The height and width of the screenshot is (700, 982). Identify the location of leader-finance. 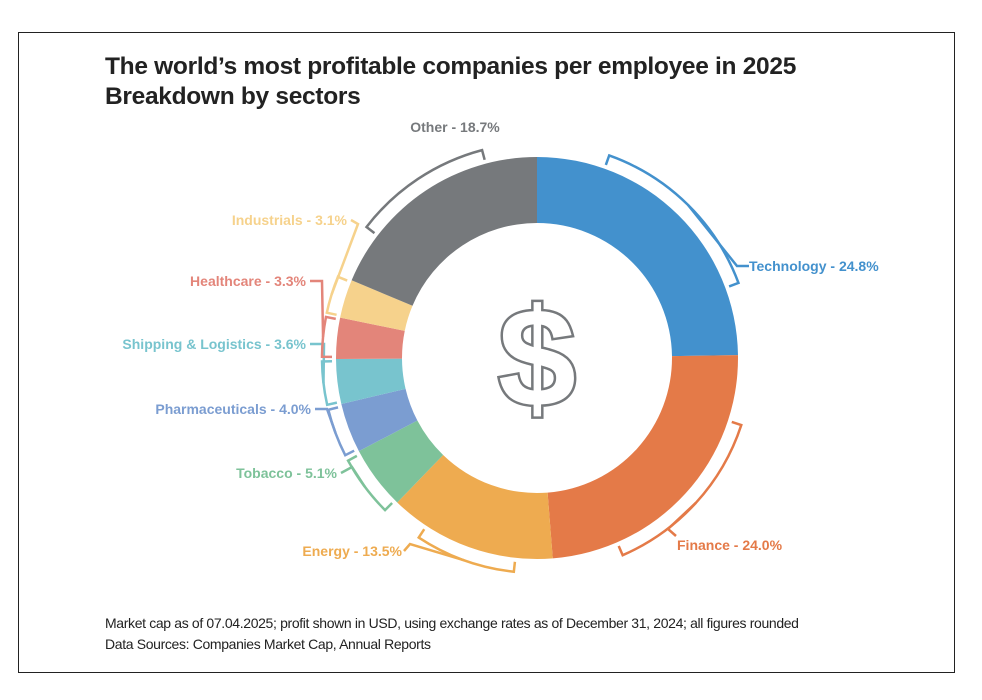
(681, 519).